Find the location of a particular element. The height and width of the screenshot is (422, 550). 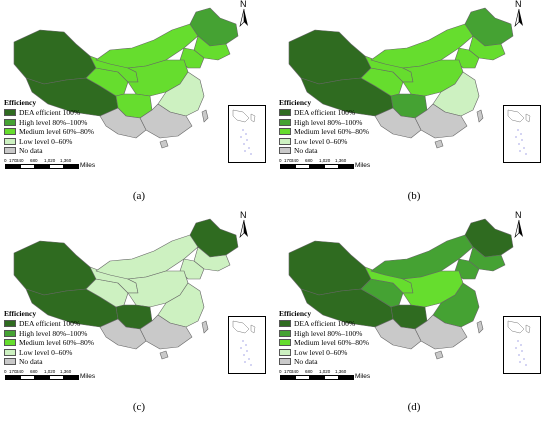

north-letter: N is located at coordinates (518, 4).